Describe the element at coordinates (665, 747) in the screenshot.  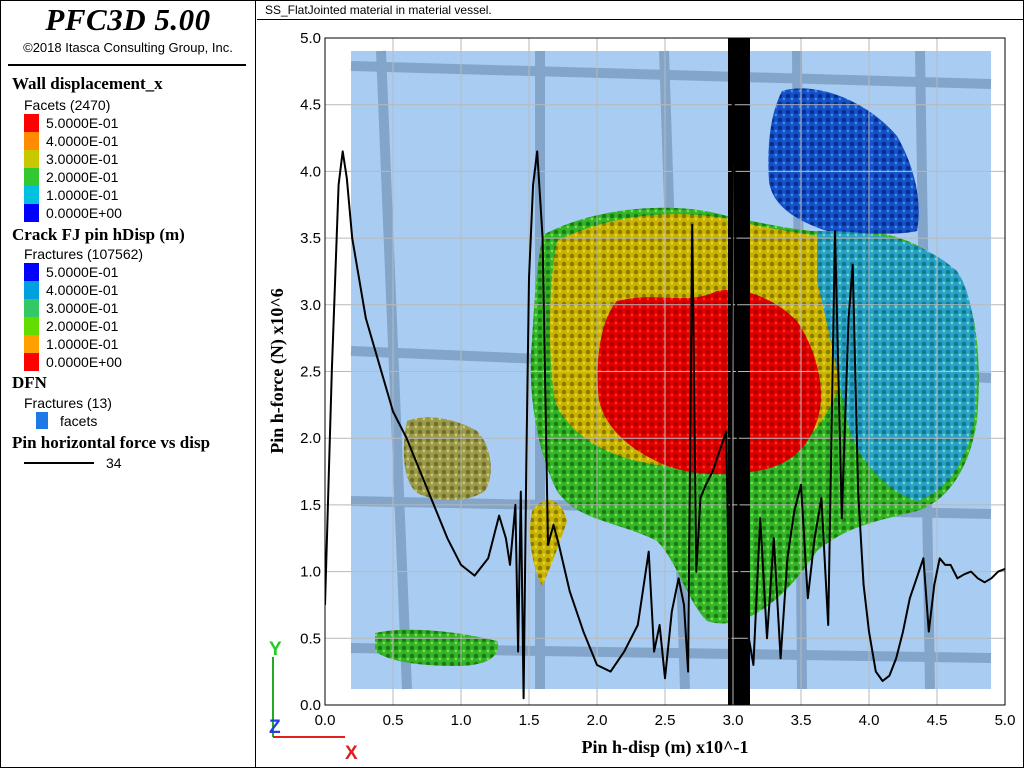
I see `x-axis-title: Pin h-disp (m) x10^-1` at that location.